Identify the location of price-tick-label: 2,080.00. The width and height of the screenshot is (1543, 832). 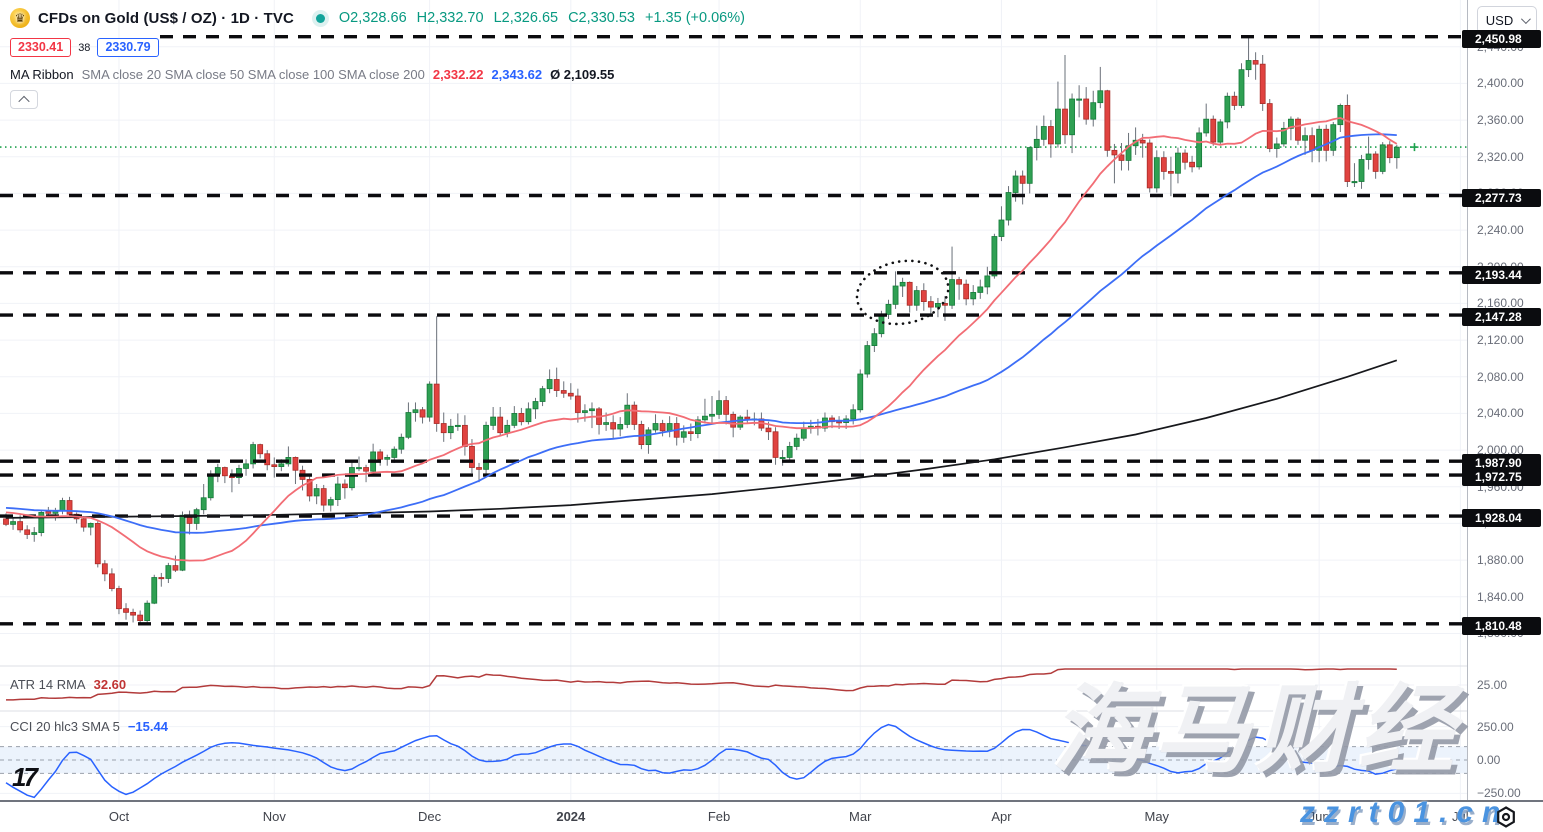
(1500, 376).